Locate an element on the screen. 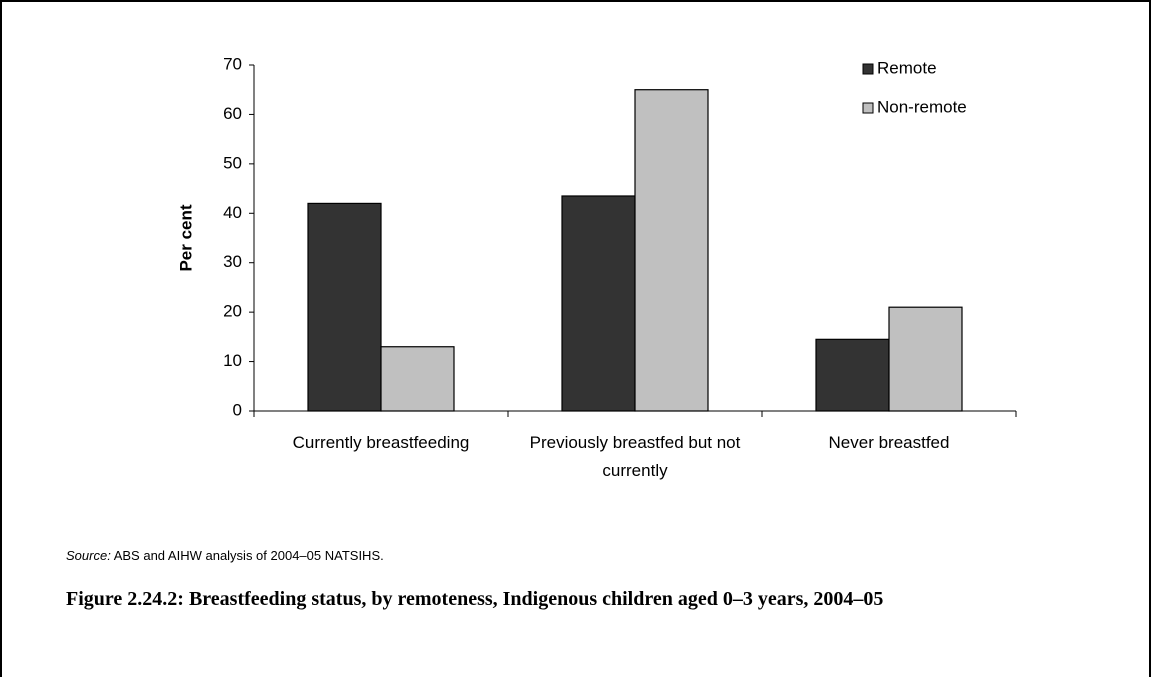 The image size is (1151, 677). y-tick-label: 10 is located at coordinates (232, 360).